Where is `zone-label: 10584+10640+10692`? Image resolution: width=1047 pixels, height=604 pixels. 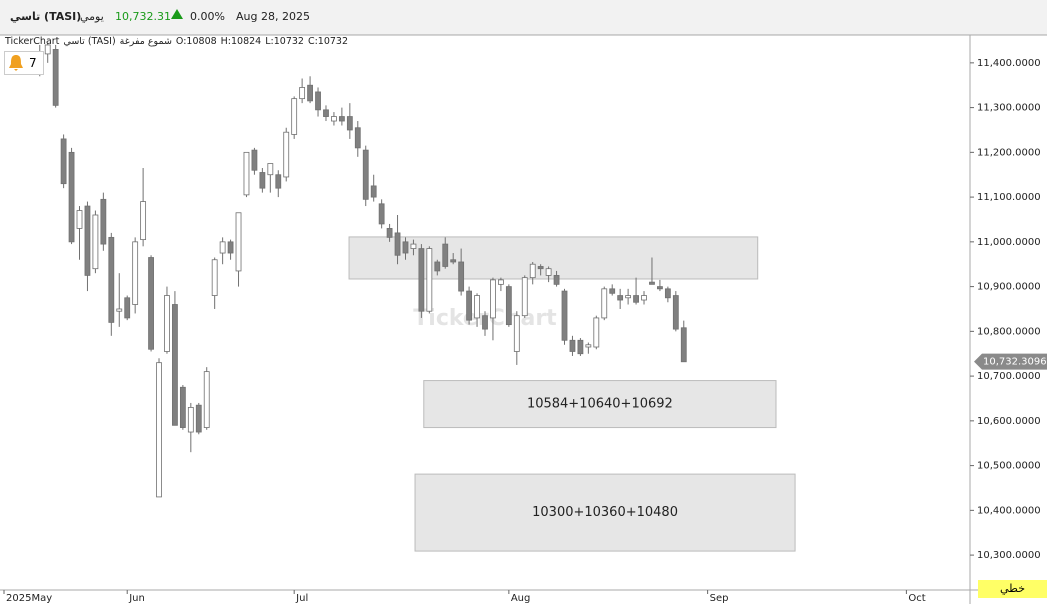 zone-label: 10584+10640+10692 is located at coordinates (600, 404).